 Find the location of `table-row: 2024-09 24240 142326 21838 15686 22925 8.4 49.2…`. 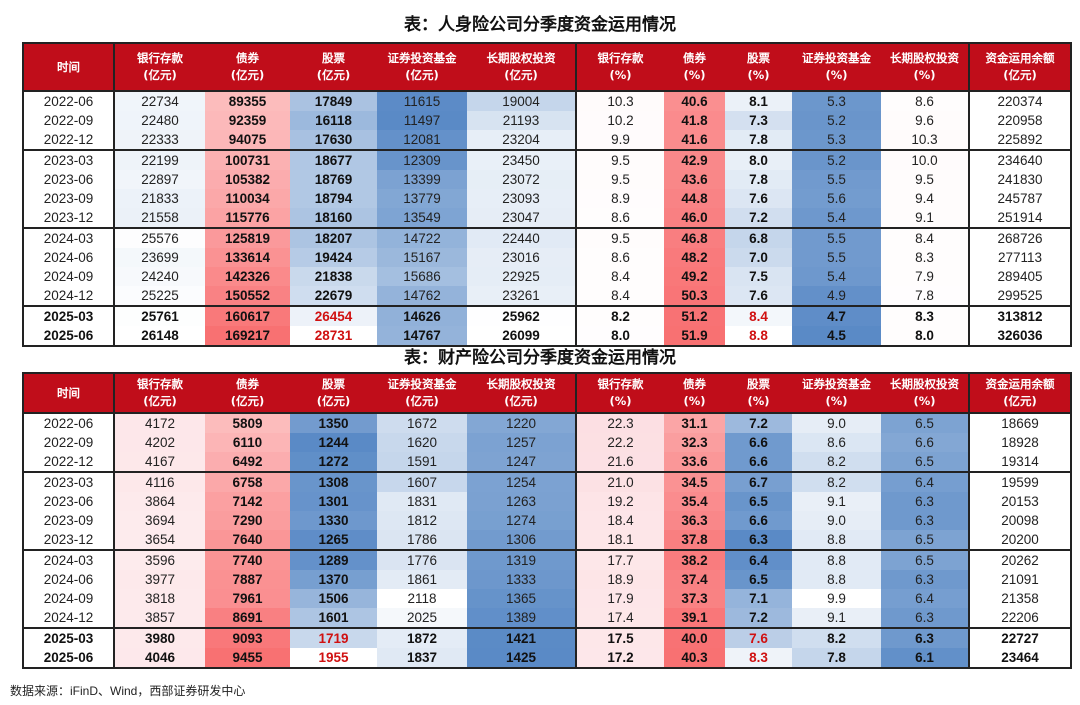

table-row: 2024-09 24240 142326 21838 15686 22925 8.4 49.2… is located at coordinates (547, 276).